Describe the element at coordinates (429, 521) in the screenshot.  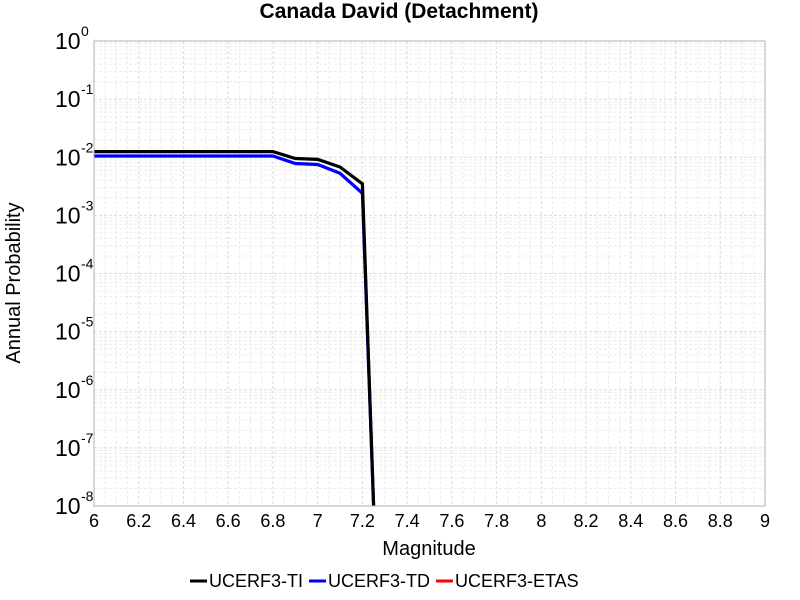
I see `x-axis-ticks: 6 6.2 6.4 6.6 6.8 7 7.2 7.4 7.6 7.8 8 8.2 8.4 8.6 8.8 9` at that location.